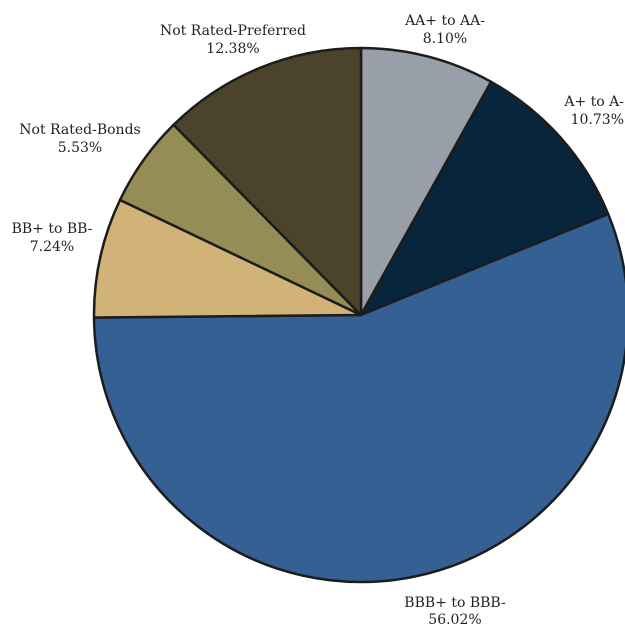 The height and width of the screenshot is (625, 625). I want to click on value-a: 10.73%, so click(597, 120).